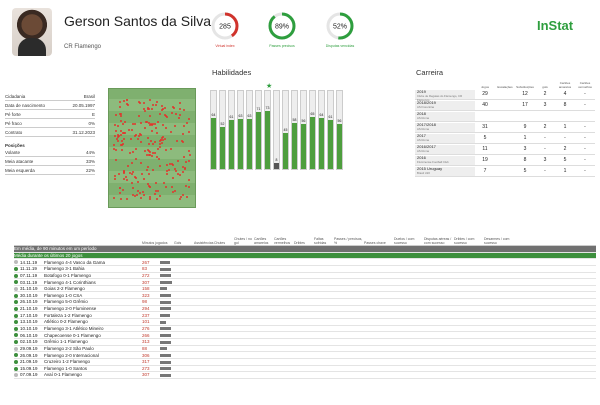 This screenshot has height=405, width=600. Describe the element at coordinates (74, 328) in the screenshot. I see `match-name: Flamengo 3-1 Atlético Mineiro` at that location.